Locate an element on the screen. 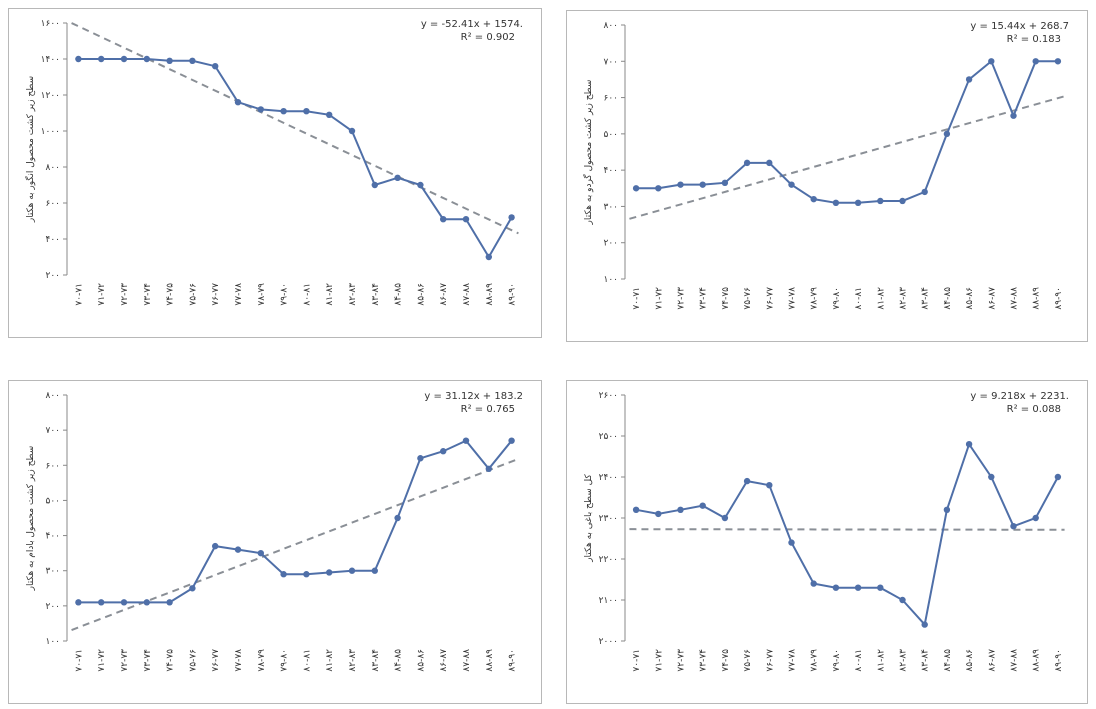 This screenshot has width=1096, height=709. x-tick-label: ۸۷-۸۸ is located at coordinates (467, 294).